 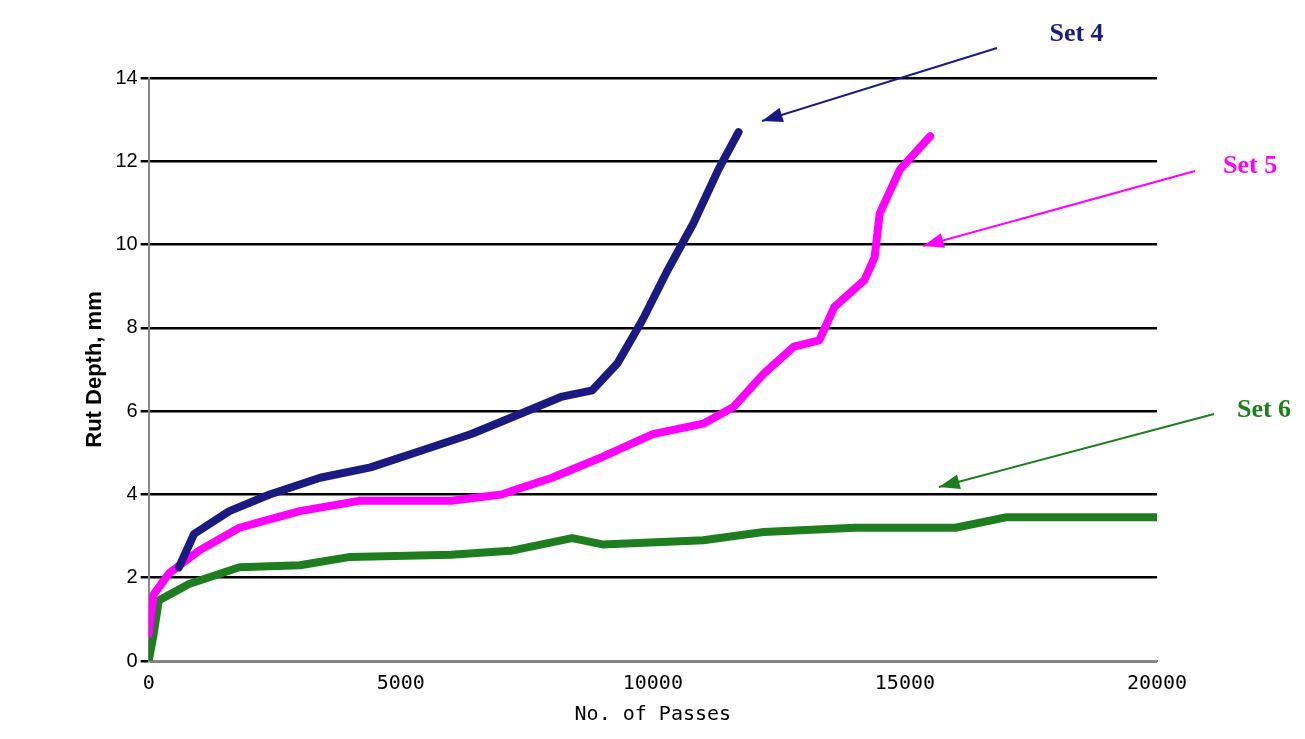 I want to click on y-tick-label: 4, so click(x=132, y=492).